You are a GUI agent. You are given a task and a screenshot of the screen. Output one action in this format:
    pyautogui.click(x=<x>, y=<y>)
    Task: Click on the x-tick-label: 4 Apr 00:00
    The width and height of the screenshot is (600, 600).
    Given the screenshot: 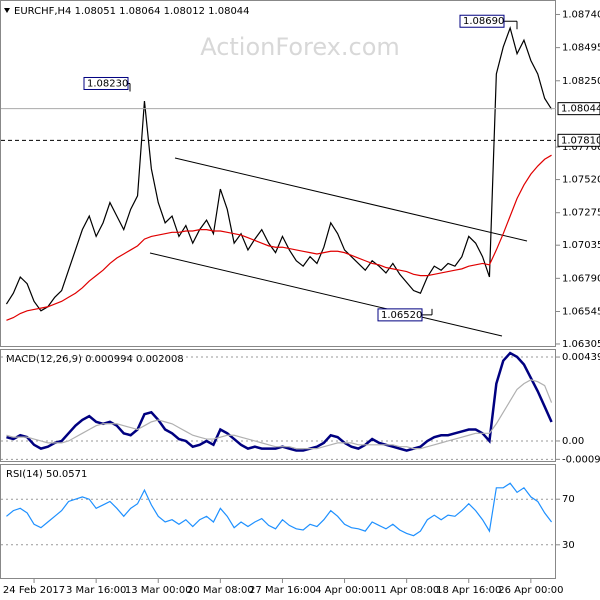 What is the action you would take?
    pyautogui.click(x=344, y=590)
    